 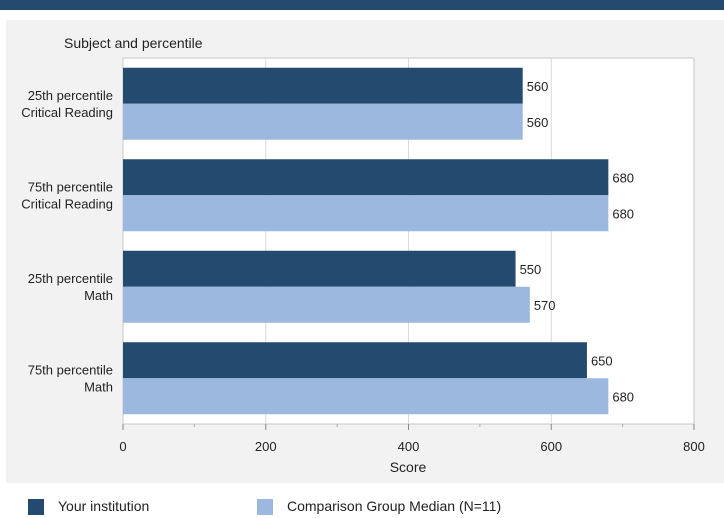 I want to click on x-tick-label: 0, so click(x=122, y=446).